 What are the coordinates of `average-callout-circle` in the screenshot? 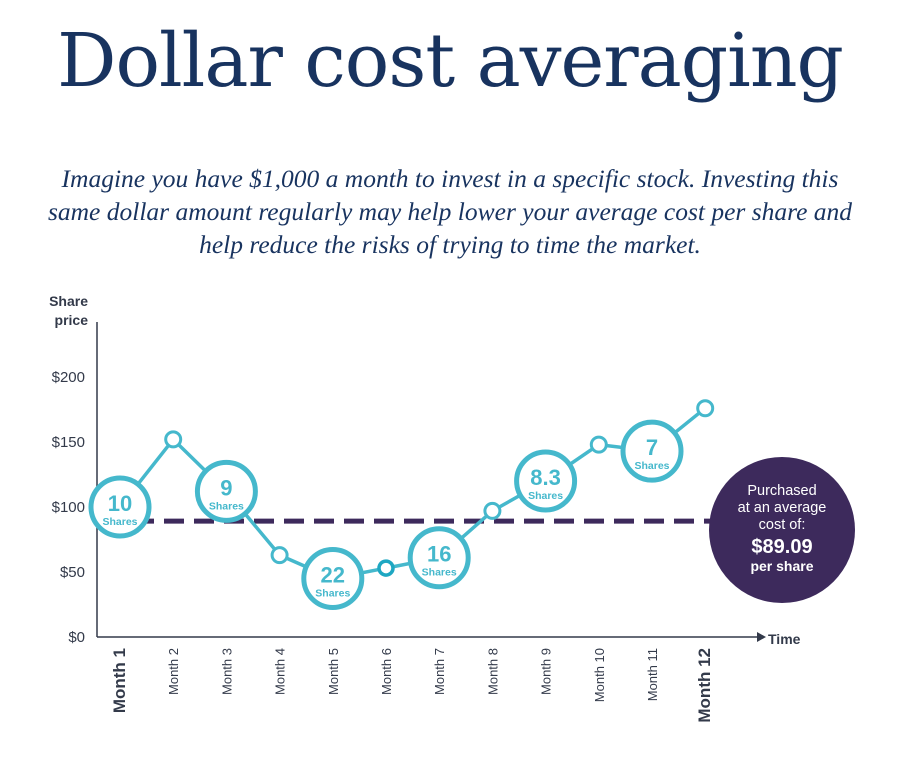 It's located at (782, 530).